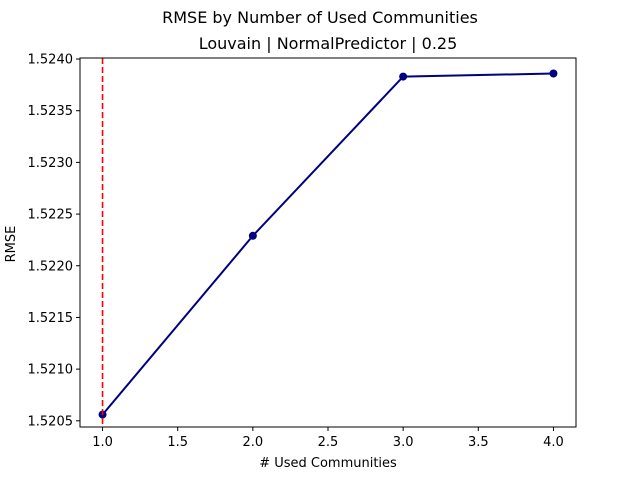 The height and width of the screenshot is (480, 640). What do you see at coordinates (11, 244) in the screenshot?
I see `y-axis-label: RMSE` at bounding box center [11, 244].